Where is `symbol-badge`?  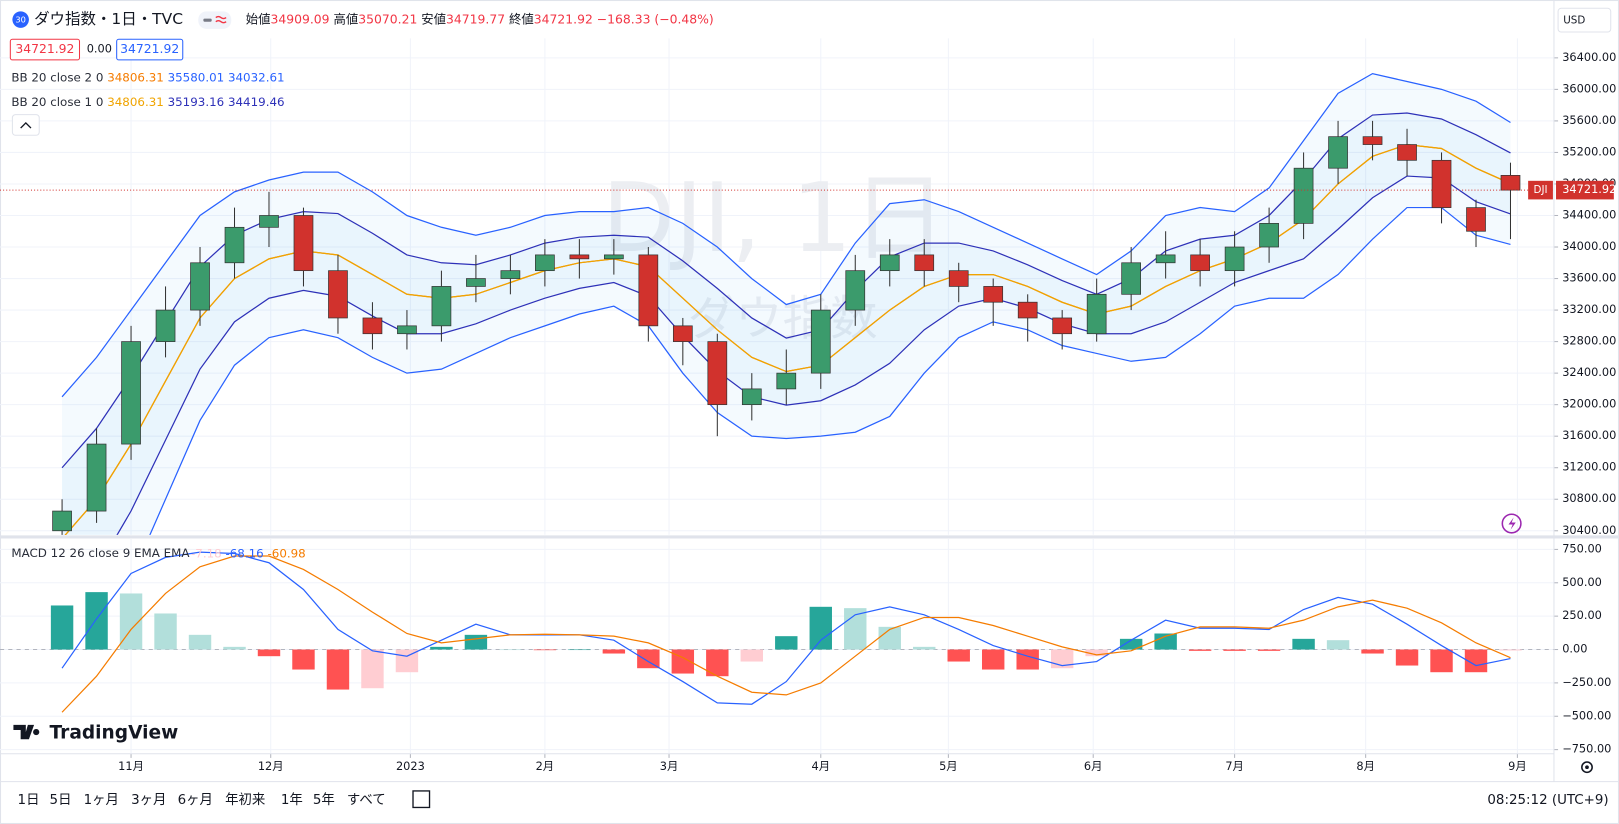
symbol-badge is located at coordinates (20, 19).